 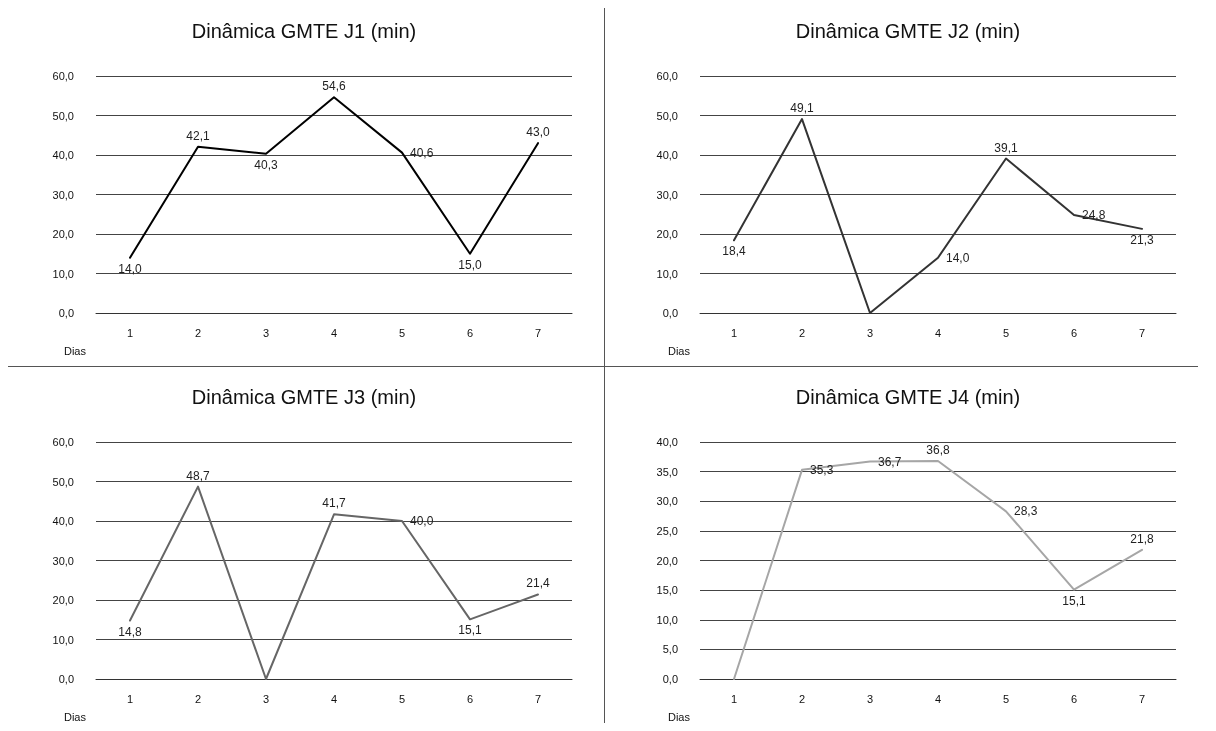 What do you see at coordinates (667, 590) in the screenshot?
I see `y-tick-label: 15,0` at bounding box center [667, 590].